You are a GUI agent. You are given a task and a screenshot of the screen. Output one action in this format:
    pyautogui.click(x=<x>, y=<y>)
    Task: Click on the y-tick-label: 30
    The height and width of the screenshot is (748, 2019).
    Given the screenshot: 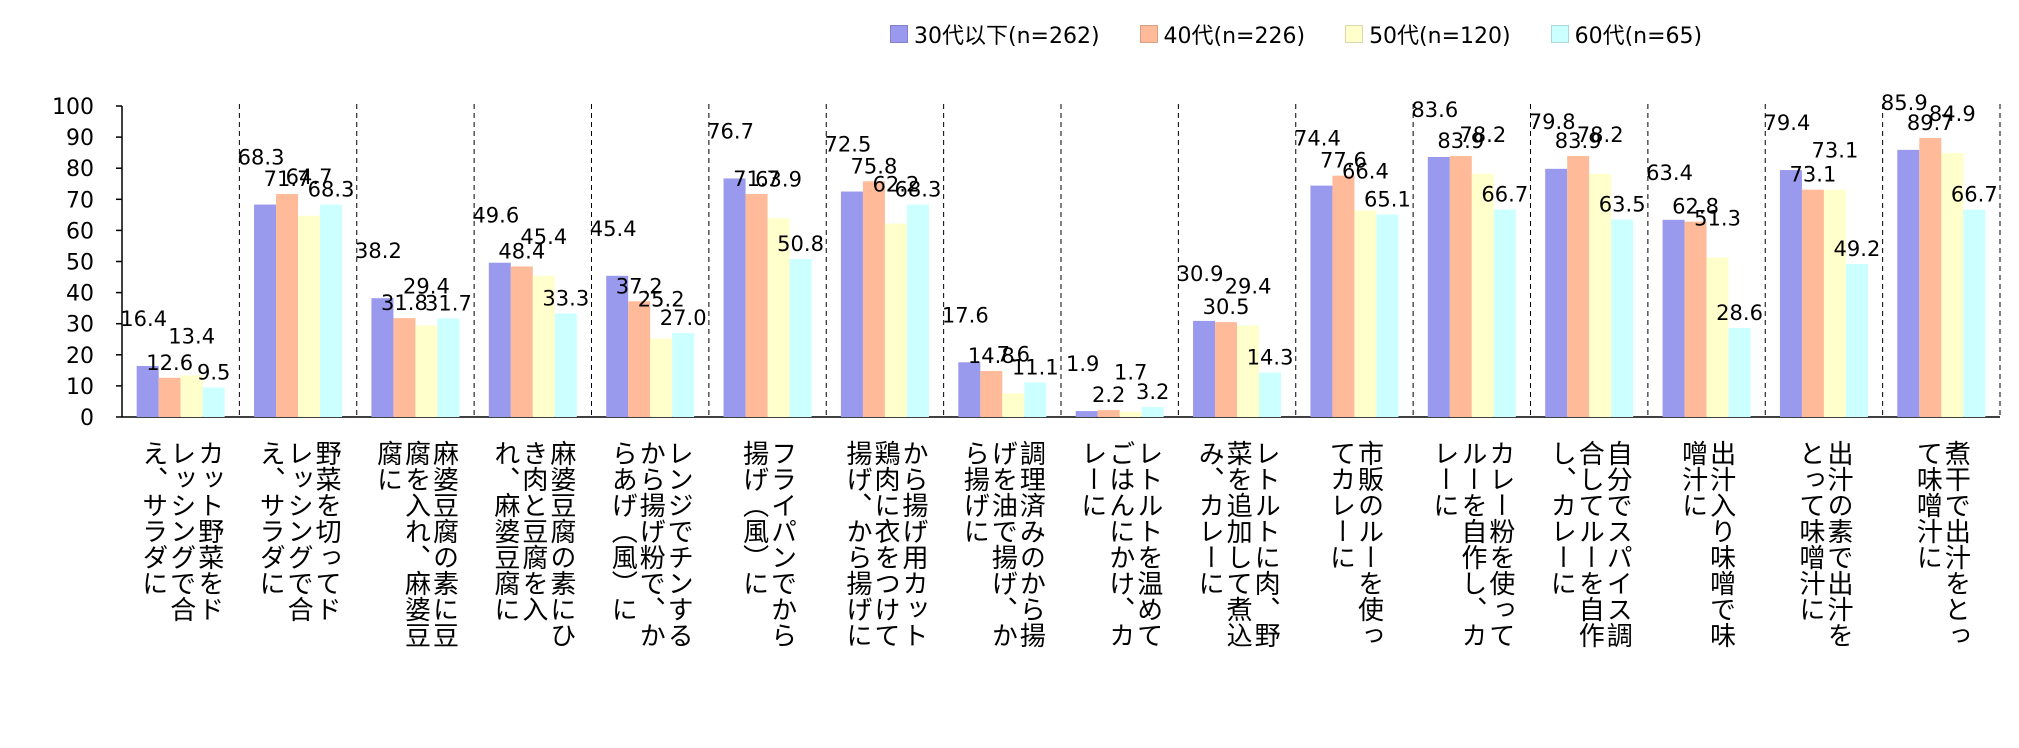 What is the action you would take?
    pyautogui.click(x=80, y=325)
    